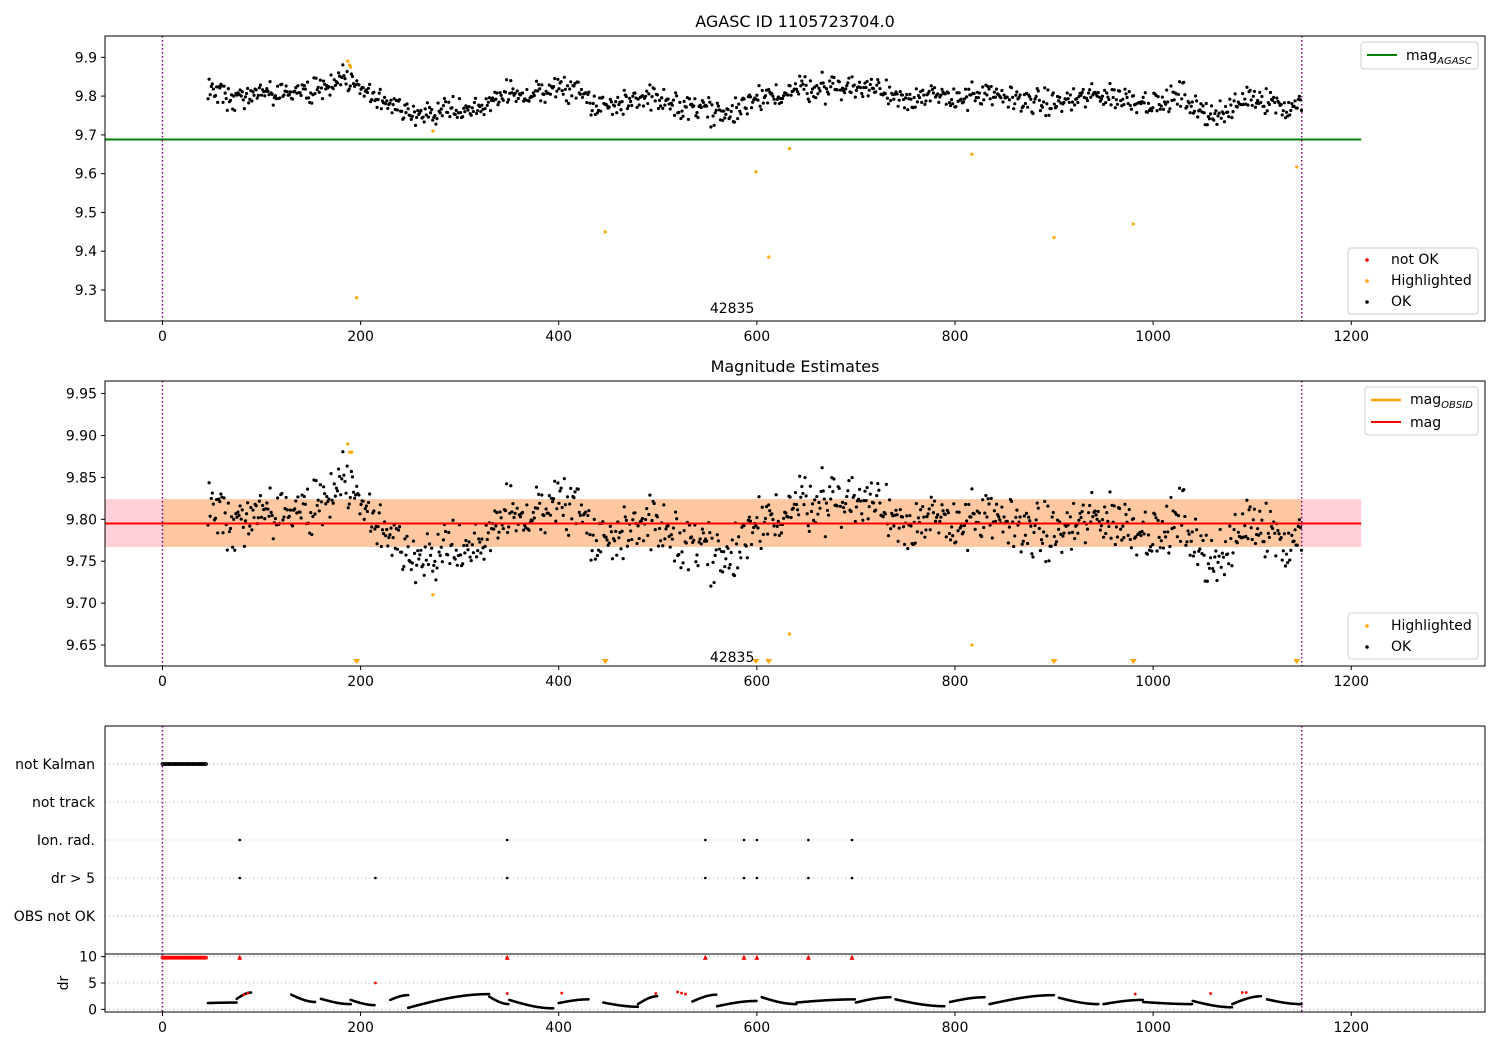  Describe the element at coordinates (81, 478) in the screenshot. I see `panel-magnitude-ytick-label: 9.85` at that location.